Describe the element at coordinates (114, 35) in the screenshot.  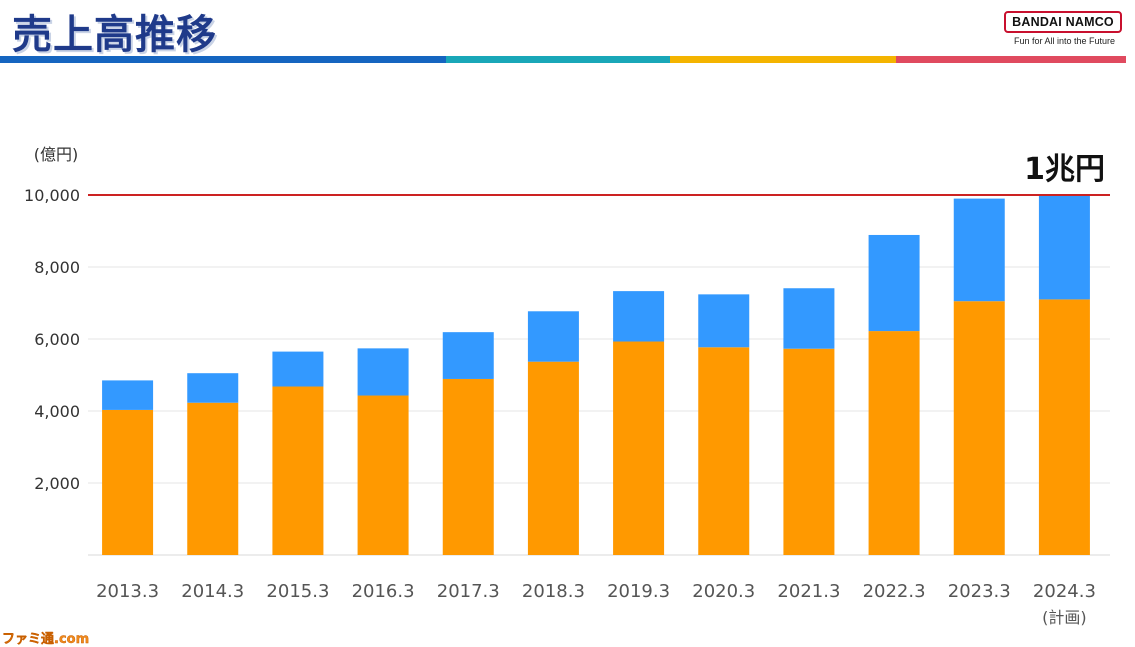
I see `page-title: 売上高推移` at that location.